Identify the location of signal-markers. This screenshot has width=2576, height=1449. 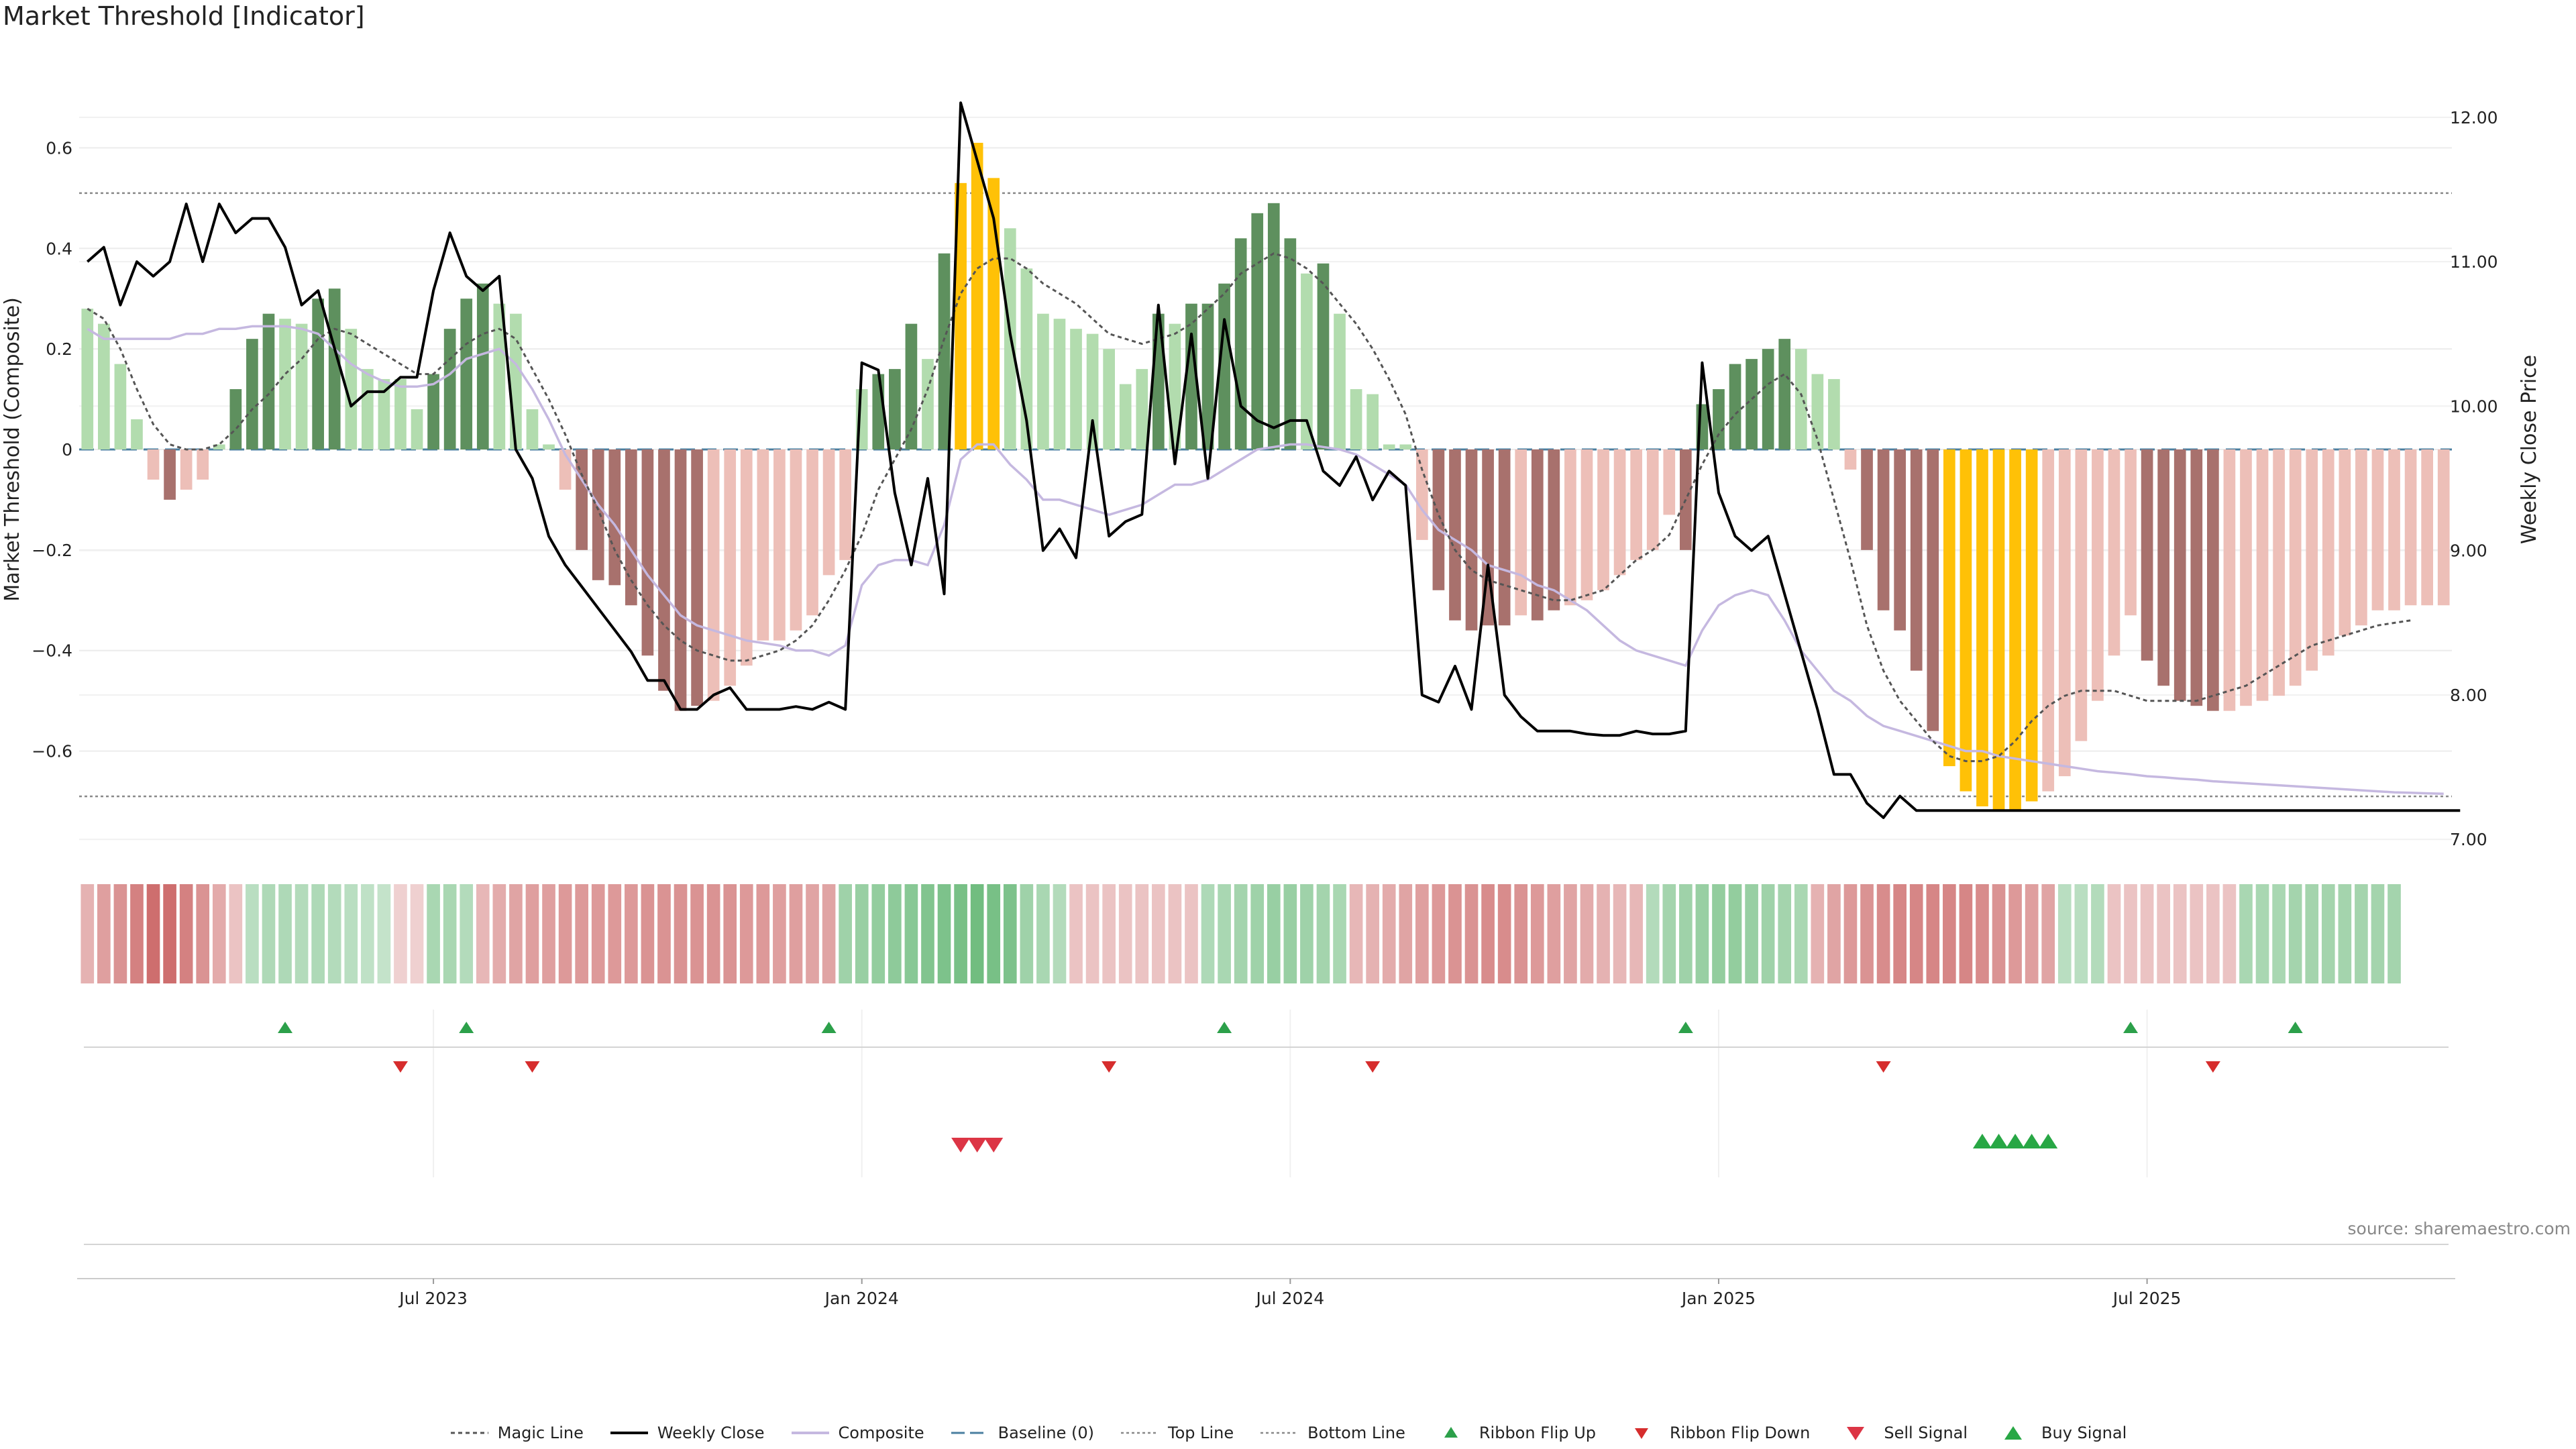
(1266, 1189).